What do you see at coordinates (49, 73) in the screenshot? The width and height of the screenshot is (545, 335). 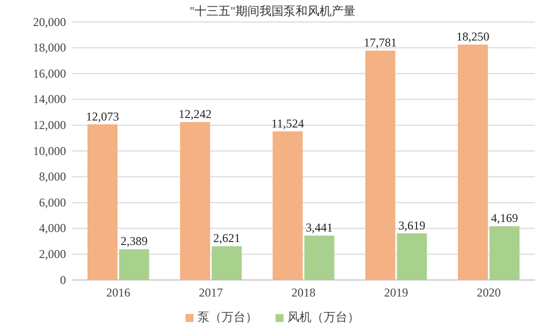 I see `y-tick-label: 16,000` at bounding box center [49, 73].